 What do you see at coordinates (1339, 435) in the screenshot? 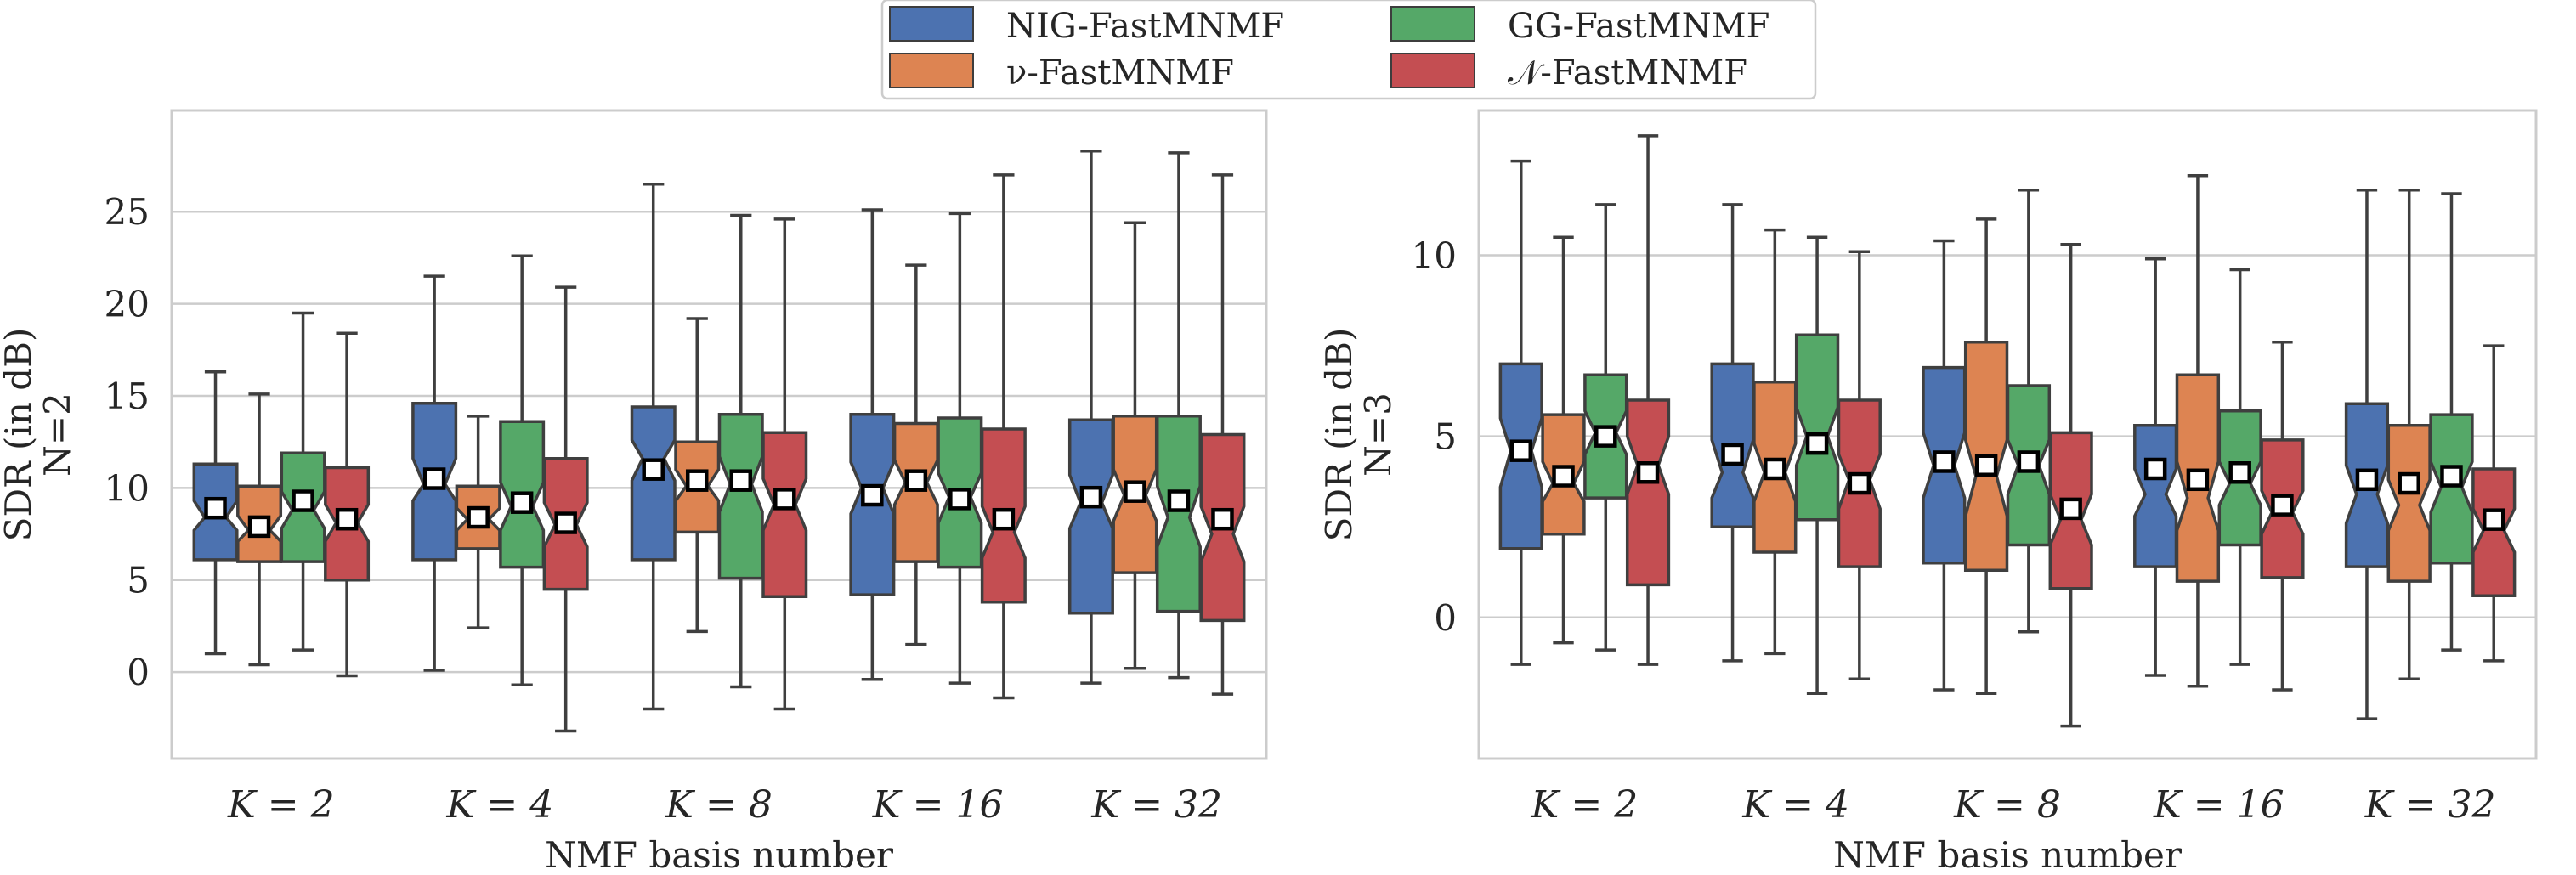
I see `y-axis-label: SDR (in dB)` at bounding box center [1339, 435].